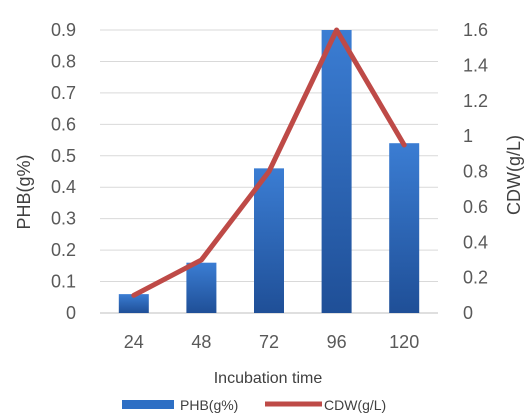 The height and width of the screenshot is (414, 527). I want to click on y-right-tick-label: 0.4, so click(475, 242).